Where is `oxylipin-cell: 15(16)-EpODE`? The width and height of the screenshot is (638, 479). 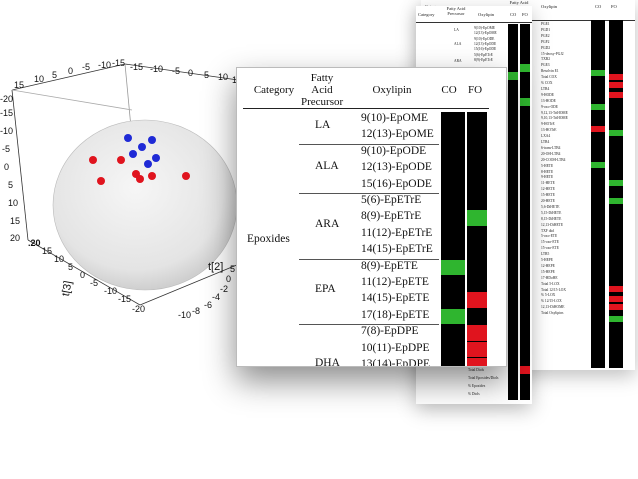 oxylipin-cell: 15(16)-EpODE is located at coordinates (396, 183).